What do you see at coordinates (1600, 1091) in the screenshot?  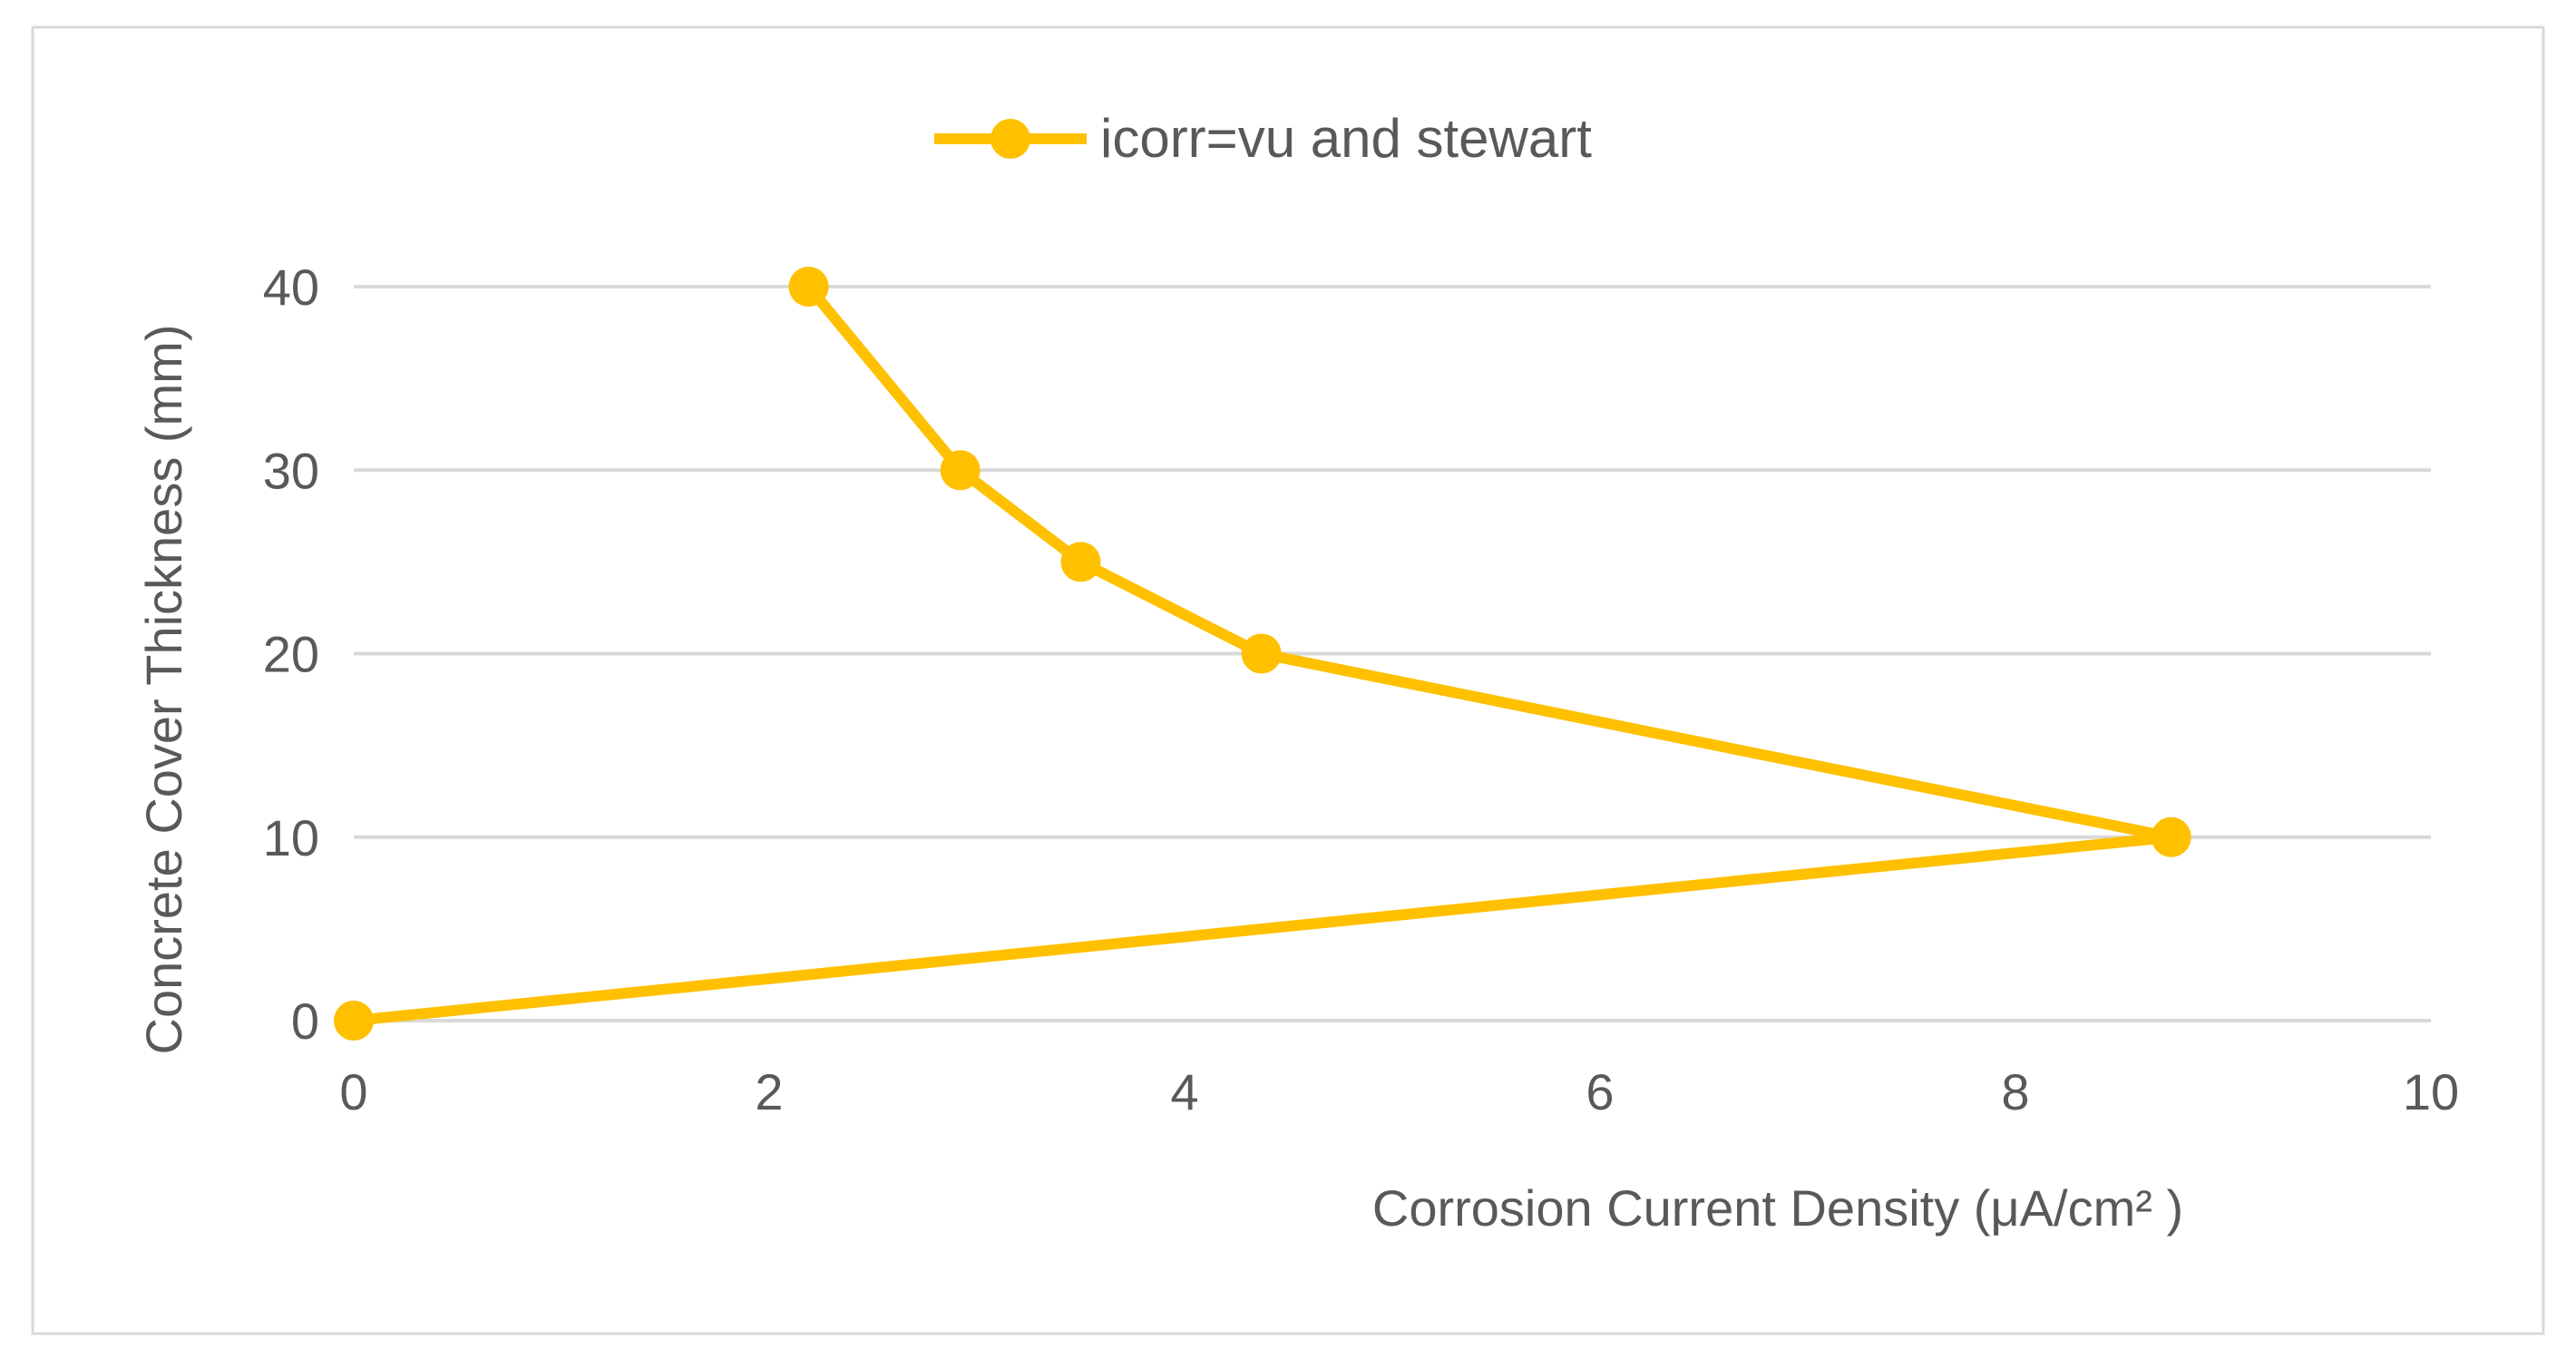 I see `x-tick-label: 6` at bounding box center [1600, 1091].